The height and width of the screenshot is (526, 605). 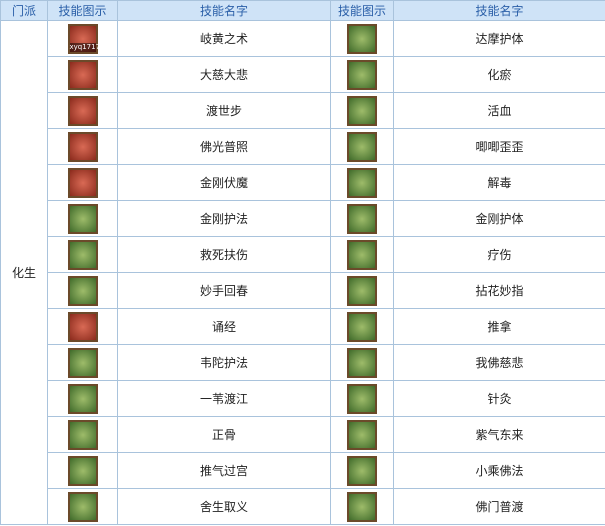 I want to click on skill-name: 岐黄之术, so click(x=224, y=38).